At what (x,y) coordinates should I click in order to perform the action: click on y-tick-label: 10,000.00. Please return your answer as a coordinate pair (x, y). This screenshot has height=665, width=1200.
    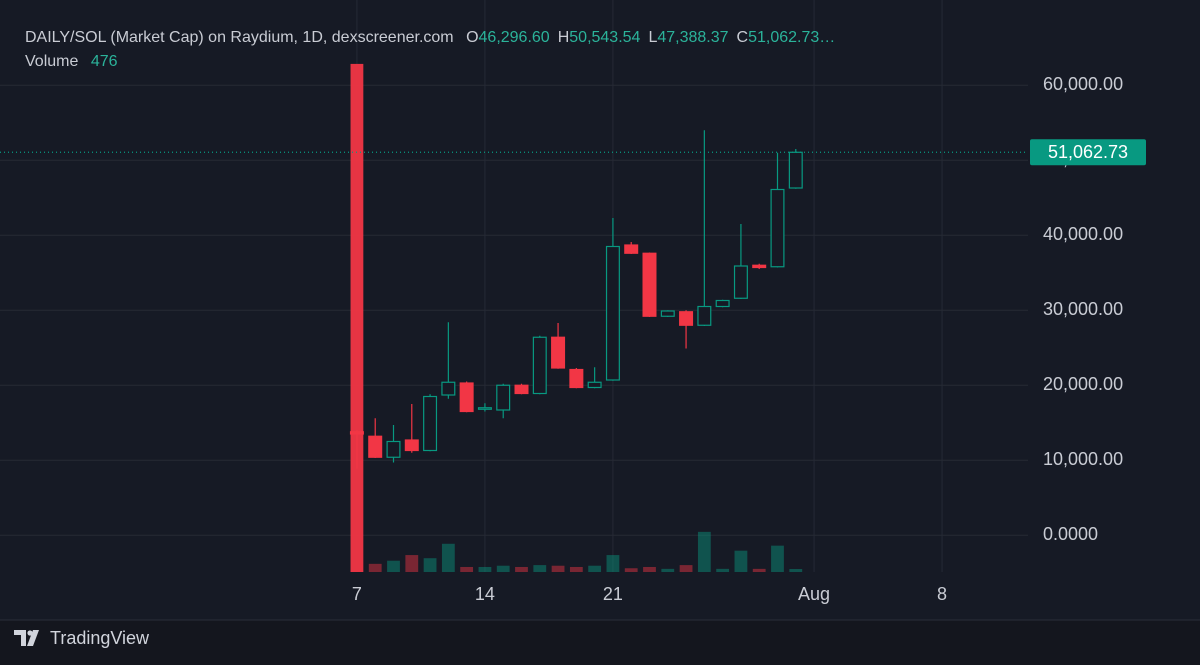
    Looking at the image, I should click on (1083, 459).